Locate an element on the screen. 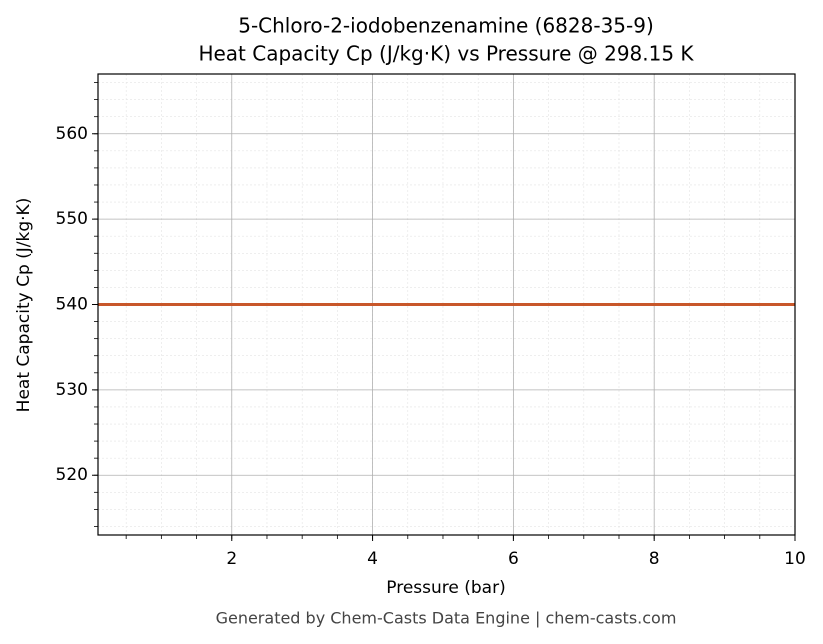  x-tick-label: 2 is located at coordinates (231, 559).